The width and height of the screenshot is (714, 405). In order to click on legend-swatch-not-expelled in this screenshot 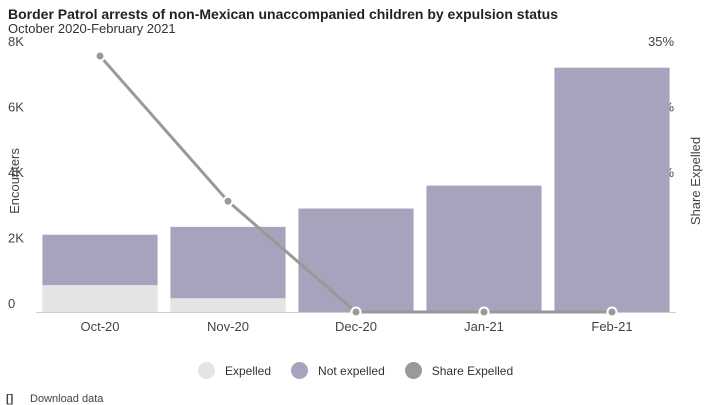, I will do `click(300, 370)`.